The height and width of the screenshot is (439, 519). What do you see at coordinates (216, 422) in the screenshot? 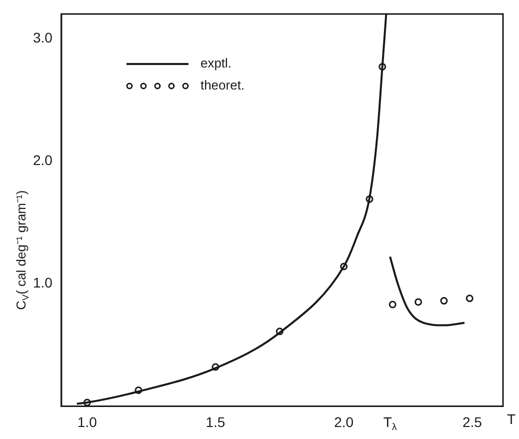
I see `x-tick-label: 1.5` at bounding box center [216, 422].